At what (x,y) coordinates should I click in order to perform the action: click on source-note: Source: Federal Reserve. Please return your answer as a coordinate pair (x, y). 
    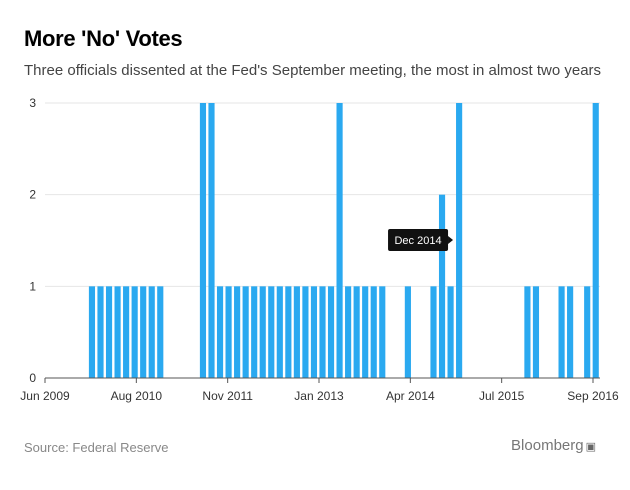
    Looking at the image, I should click on (96, 447).